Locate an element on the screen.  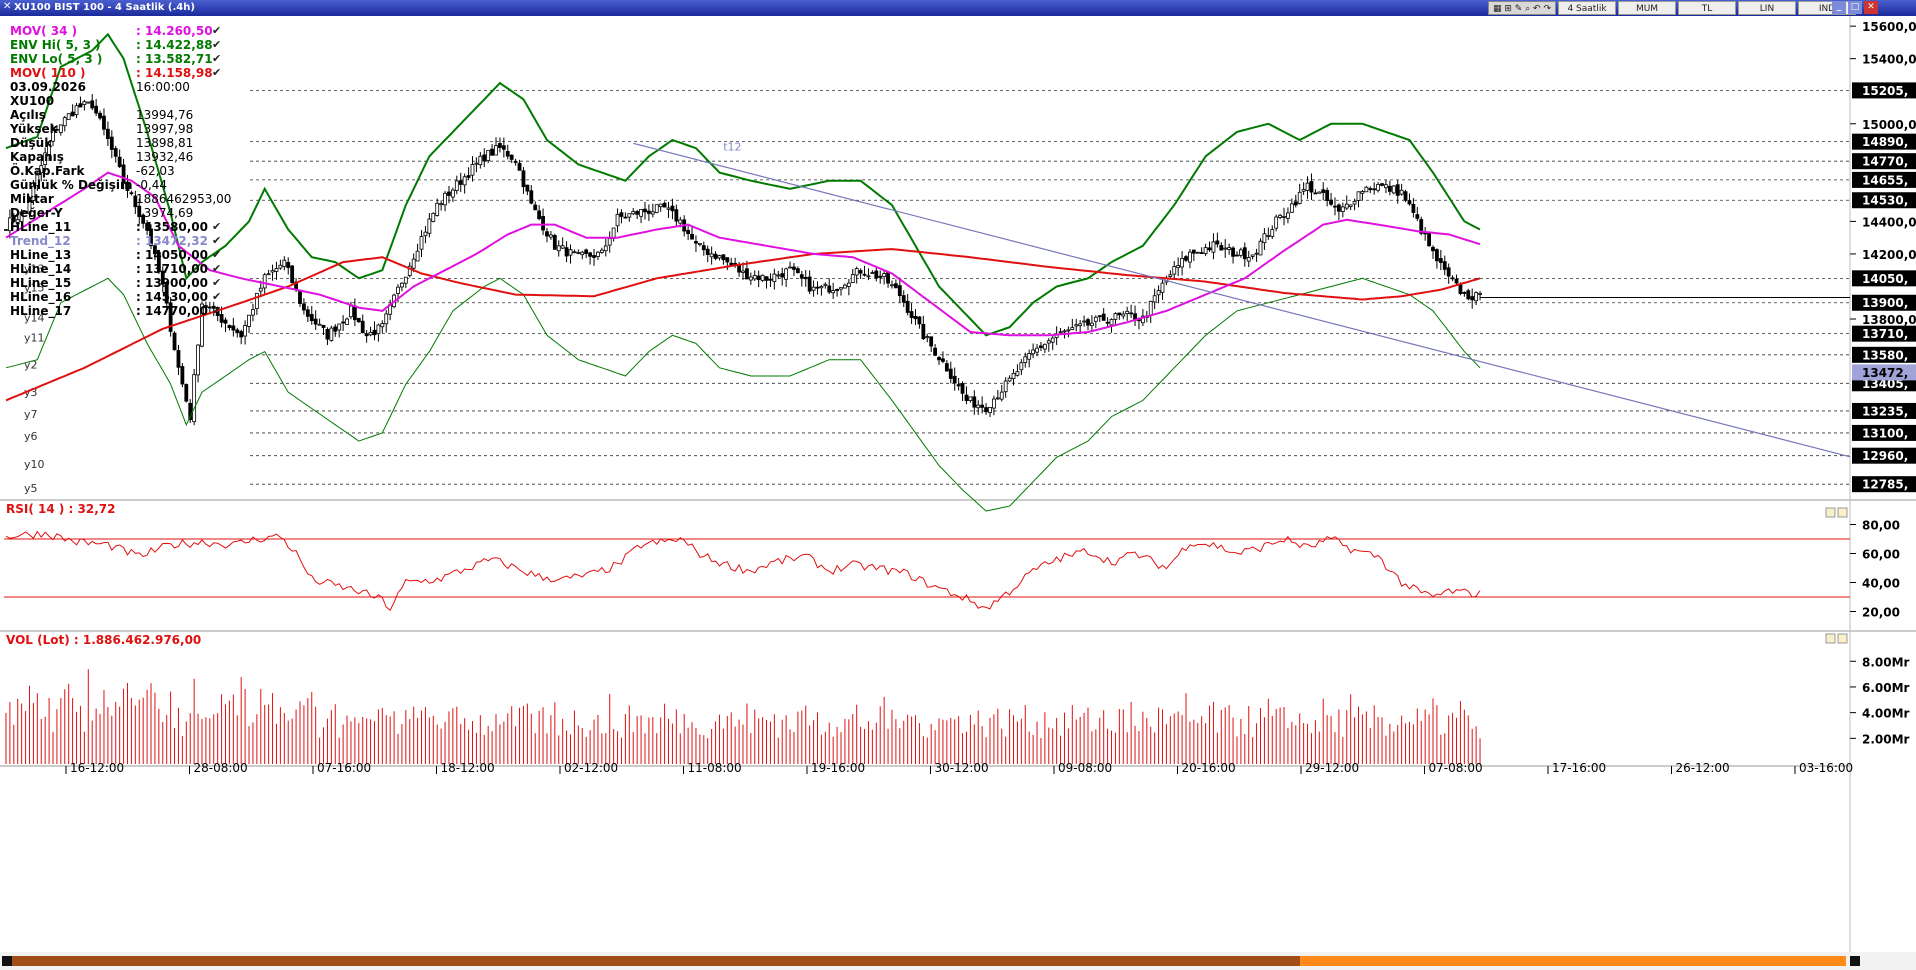
time-axis-label: 18-12:00 is located at coordinates (468, 768).